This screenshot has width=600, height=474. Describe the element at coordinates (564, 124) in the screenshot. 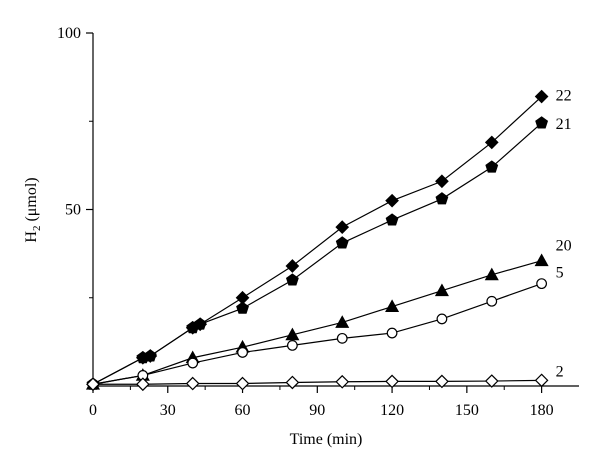

I see `series-label-21: 21` at that location.